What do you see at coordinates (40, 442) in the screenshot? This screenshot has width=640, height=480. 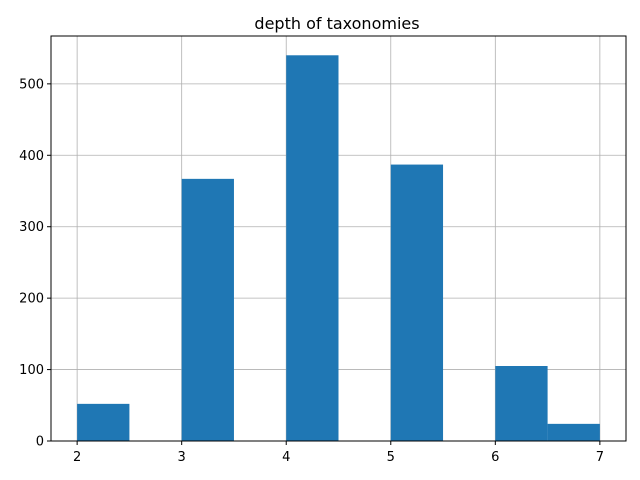 I see `y-tick-label: 0` at bounding box center [40, 442].